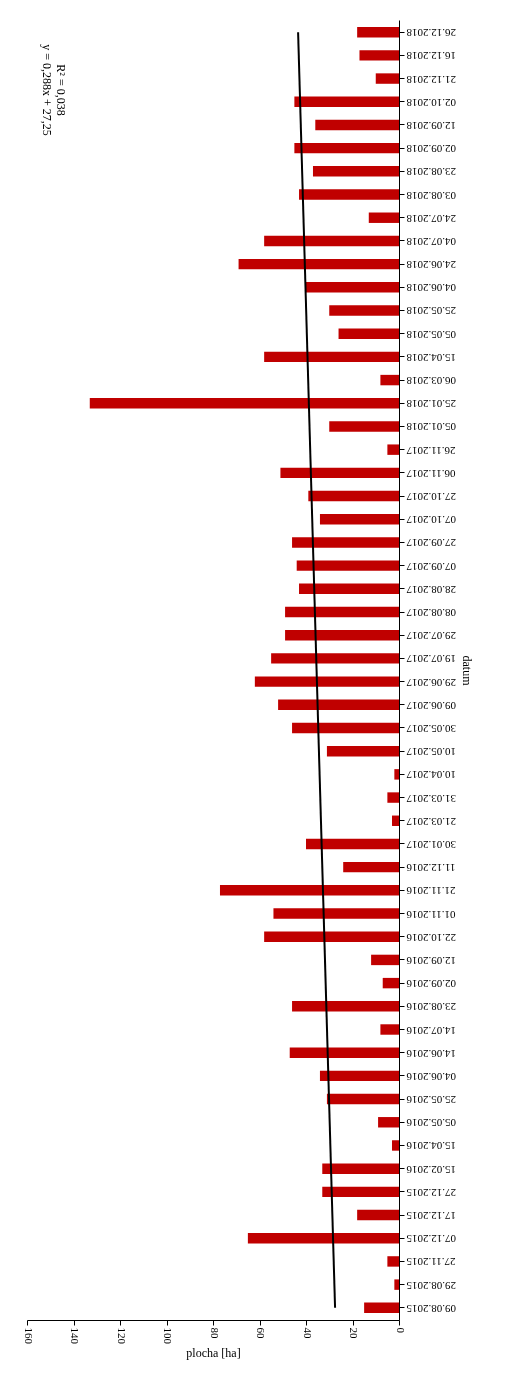  I want to click on y-tick-label: 02.09.2018, so click(431, 149).